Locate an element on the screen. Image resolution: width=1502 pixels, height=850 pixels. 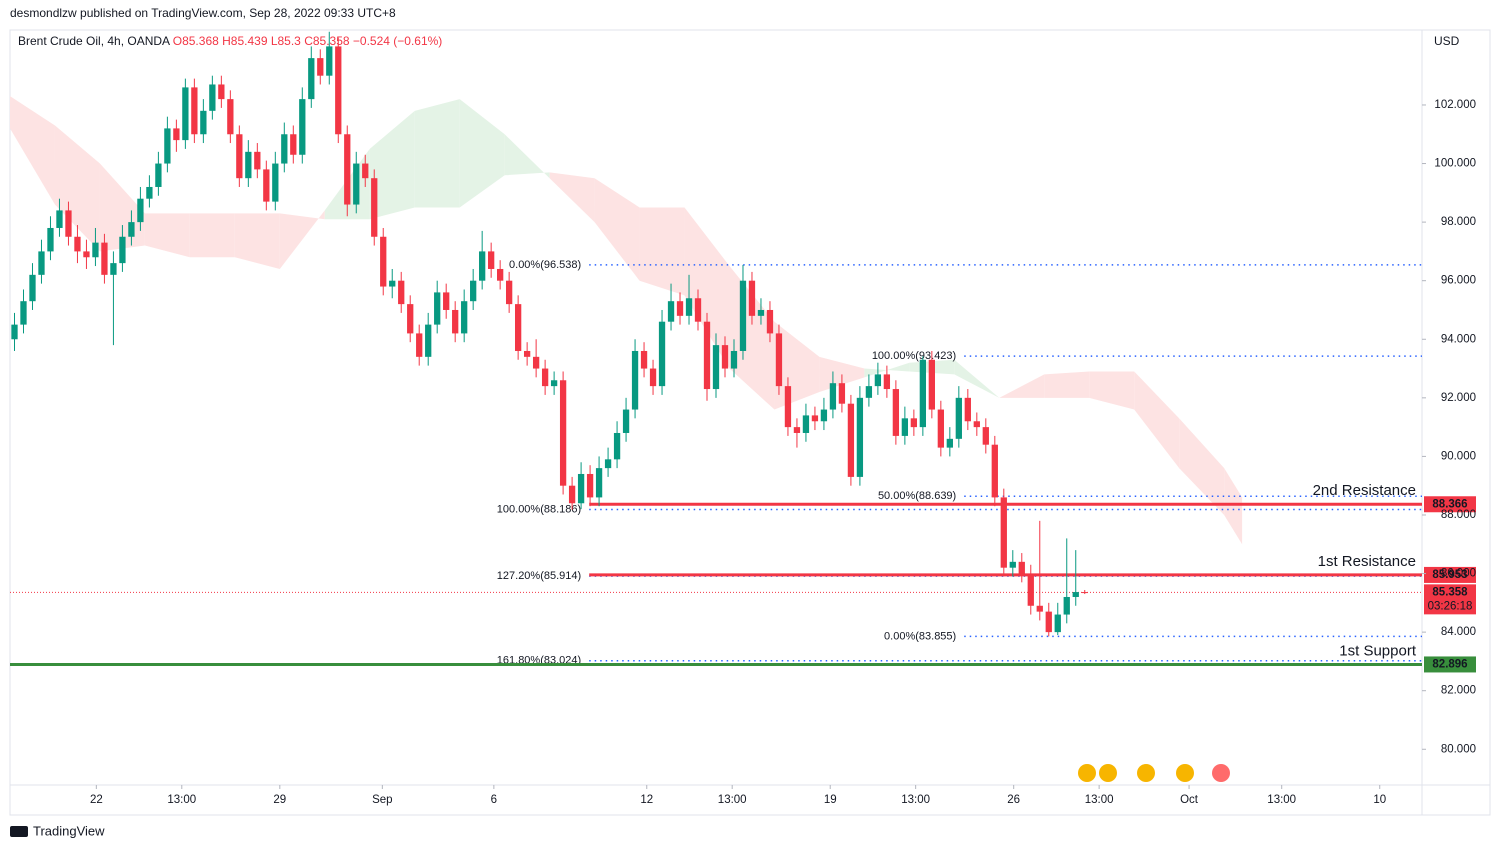
event-icons is located at coordinates (1154, 773).